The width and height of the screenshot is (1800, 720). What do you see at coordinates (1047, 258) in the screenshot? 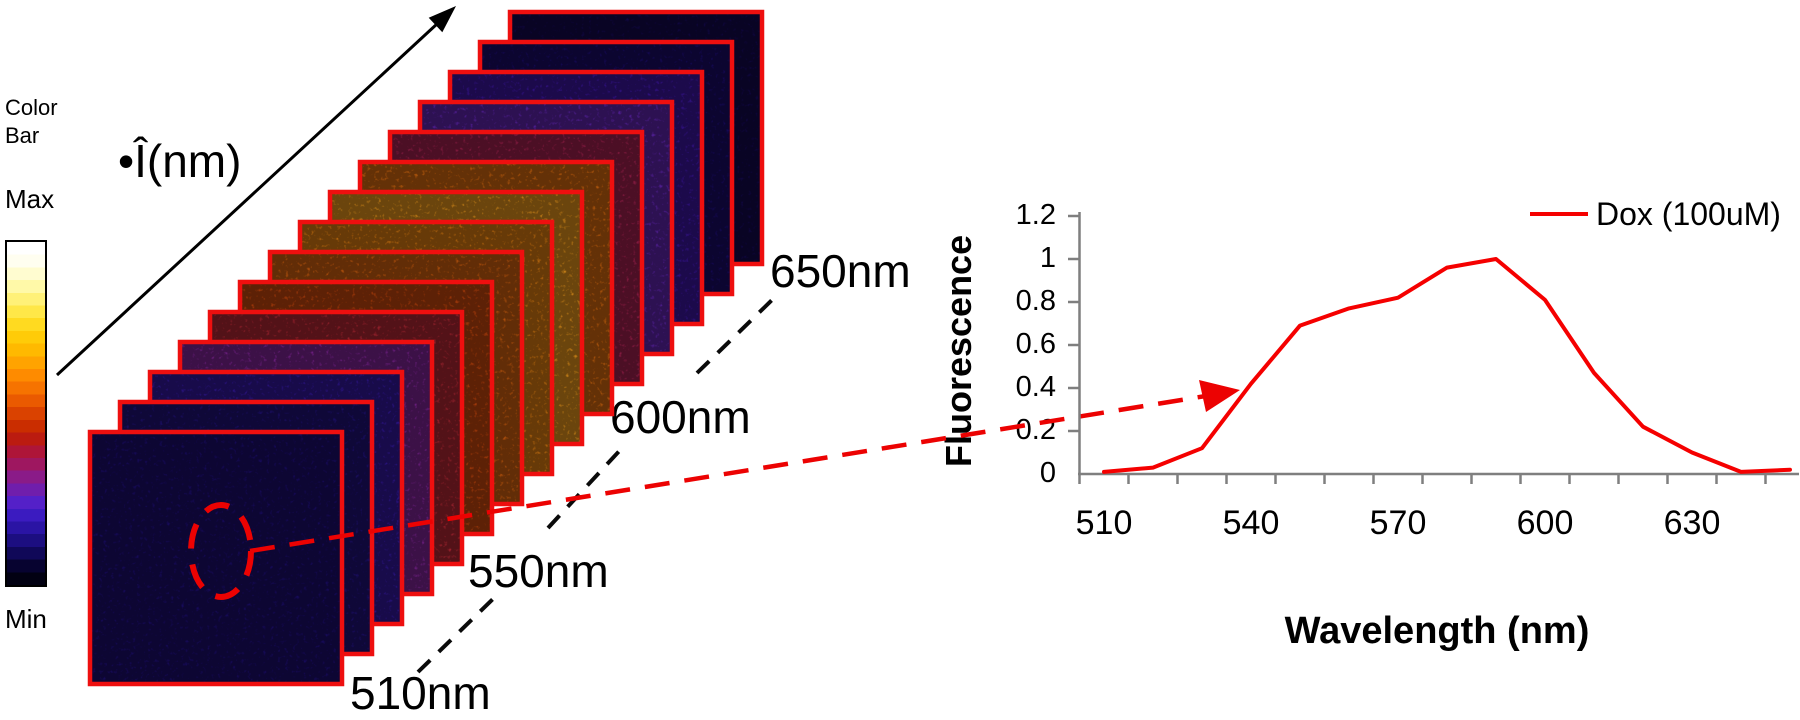
I see `y-tick-label-1: 1` at bounding box center [1047, 258].